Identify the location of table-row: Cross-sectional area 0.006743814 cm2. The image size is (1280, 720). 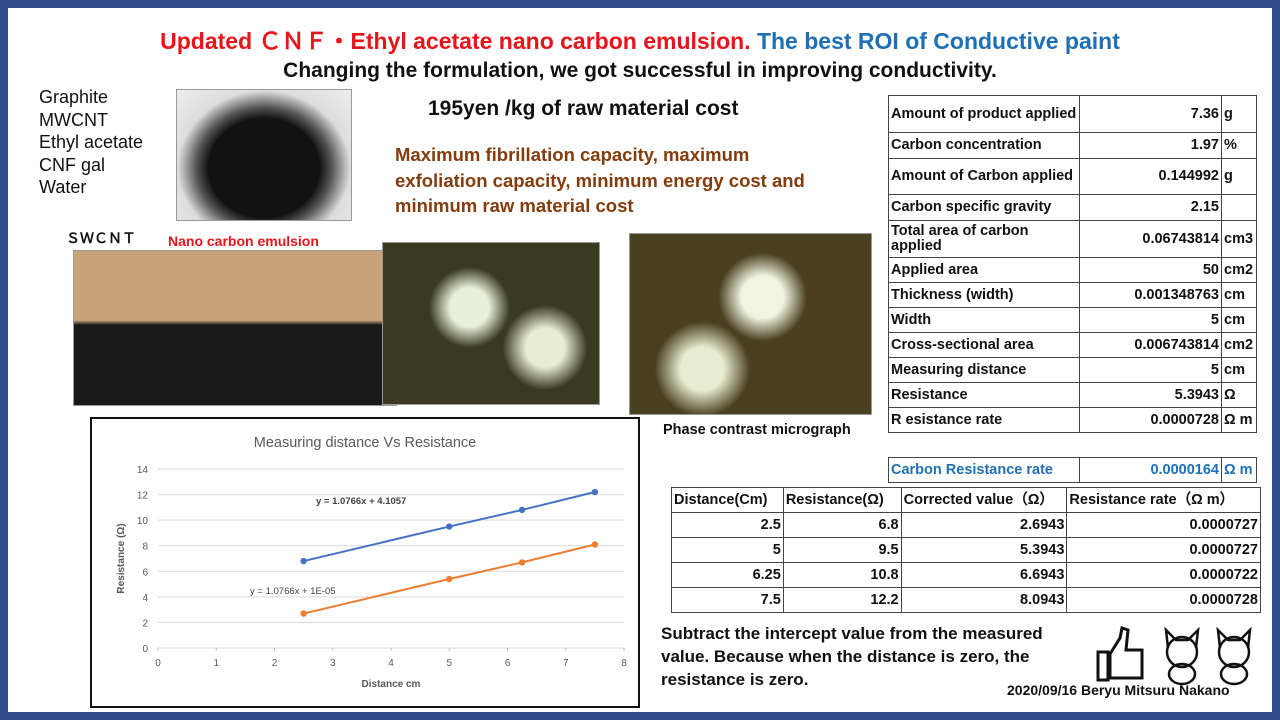
(1072, 345).